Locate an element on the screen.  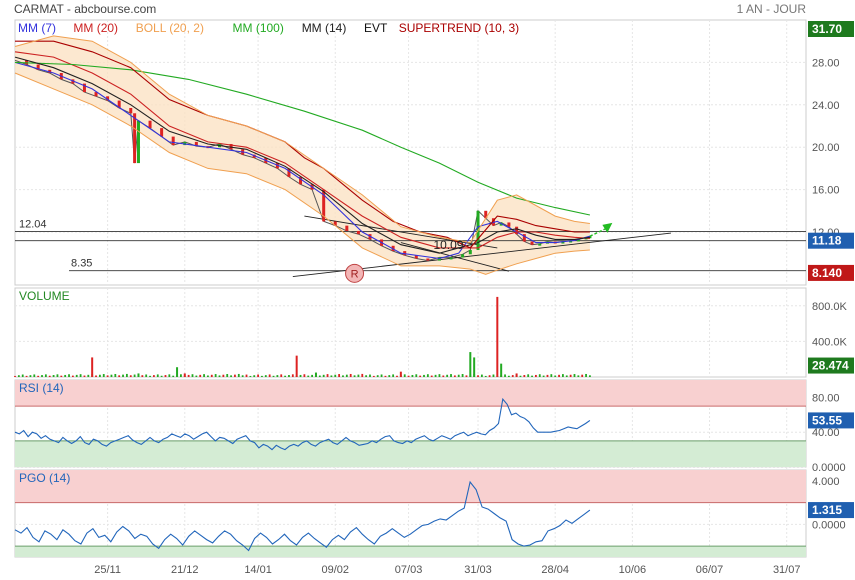
pgo-y-tick-label: 4.000 is located at coordinates (826, 482).